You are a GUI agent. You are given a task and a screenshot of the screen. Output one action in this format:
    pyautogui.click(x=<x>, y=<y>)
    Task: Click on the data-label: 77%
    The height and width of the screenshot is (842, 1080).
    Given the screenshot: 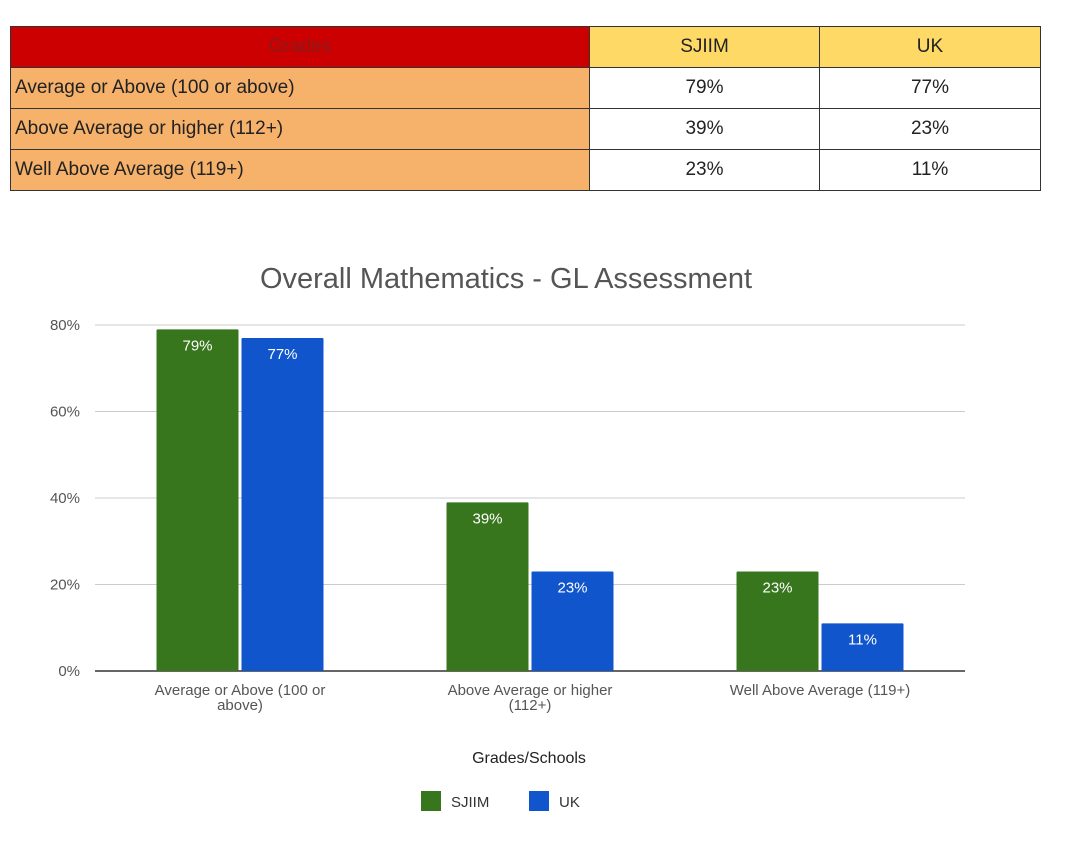 What is the action you would take?
    pyautogui.click(x=282, y=354)
    